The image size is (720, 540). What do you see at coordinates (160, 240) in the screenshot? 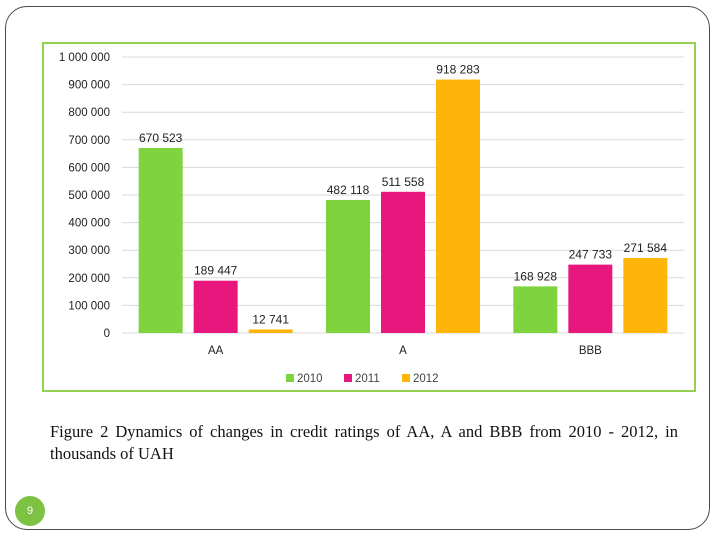
I see `bar-aa-2010` at bounding box center [160, 240].